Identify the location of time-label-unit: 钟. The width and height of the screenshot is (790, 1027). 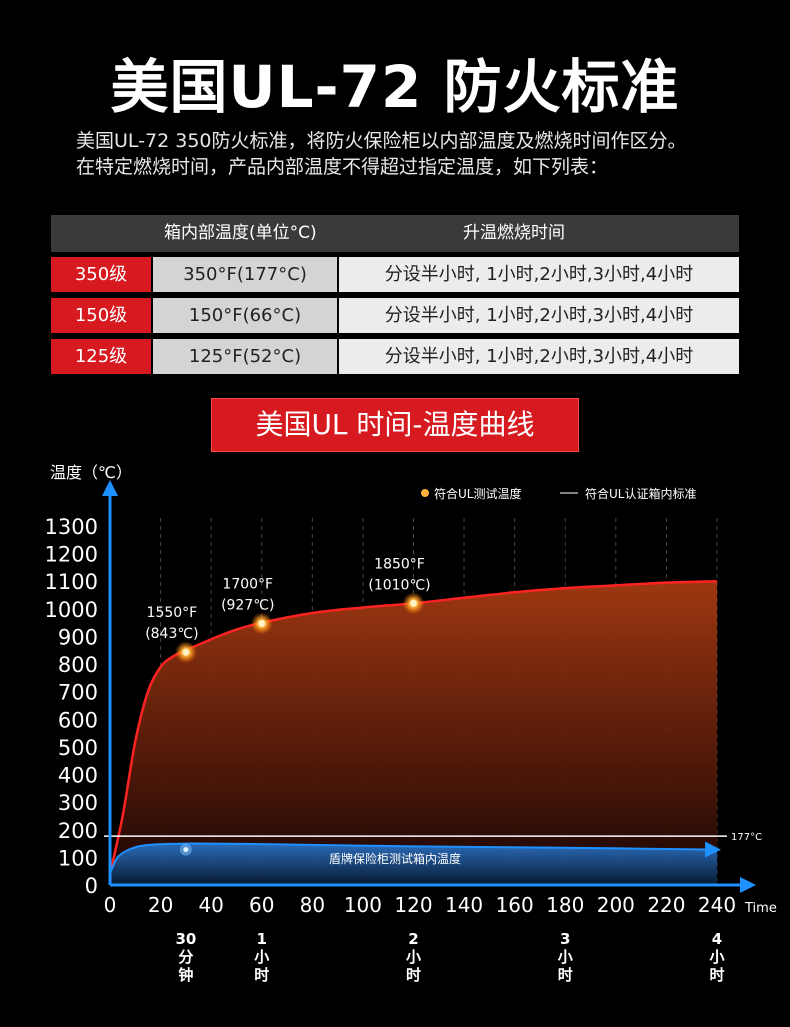
(185, 975).